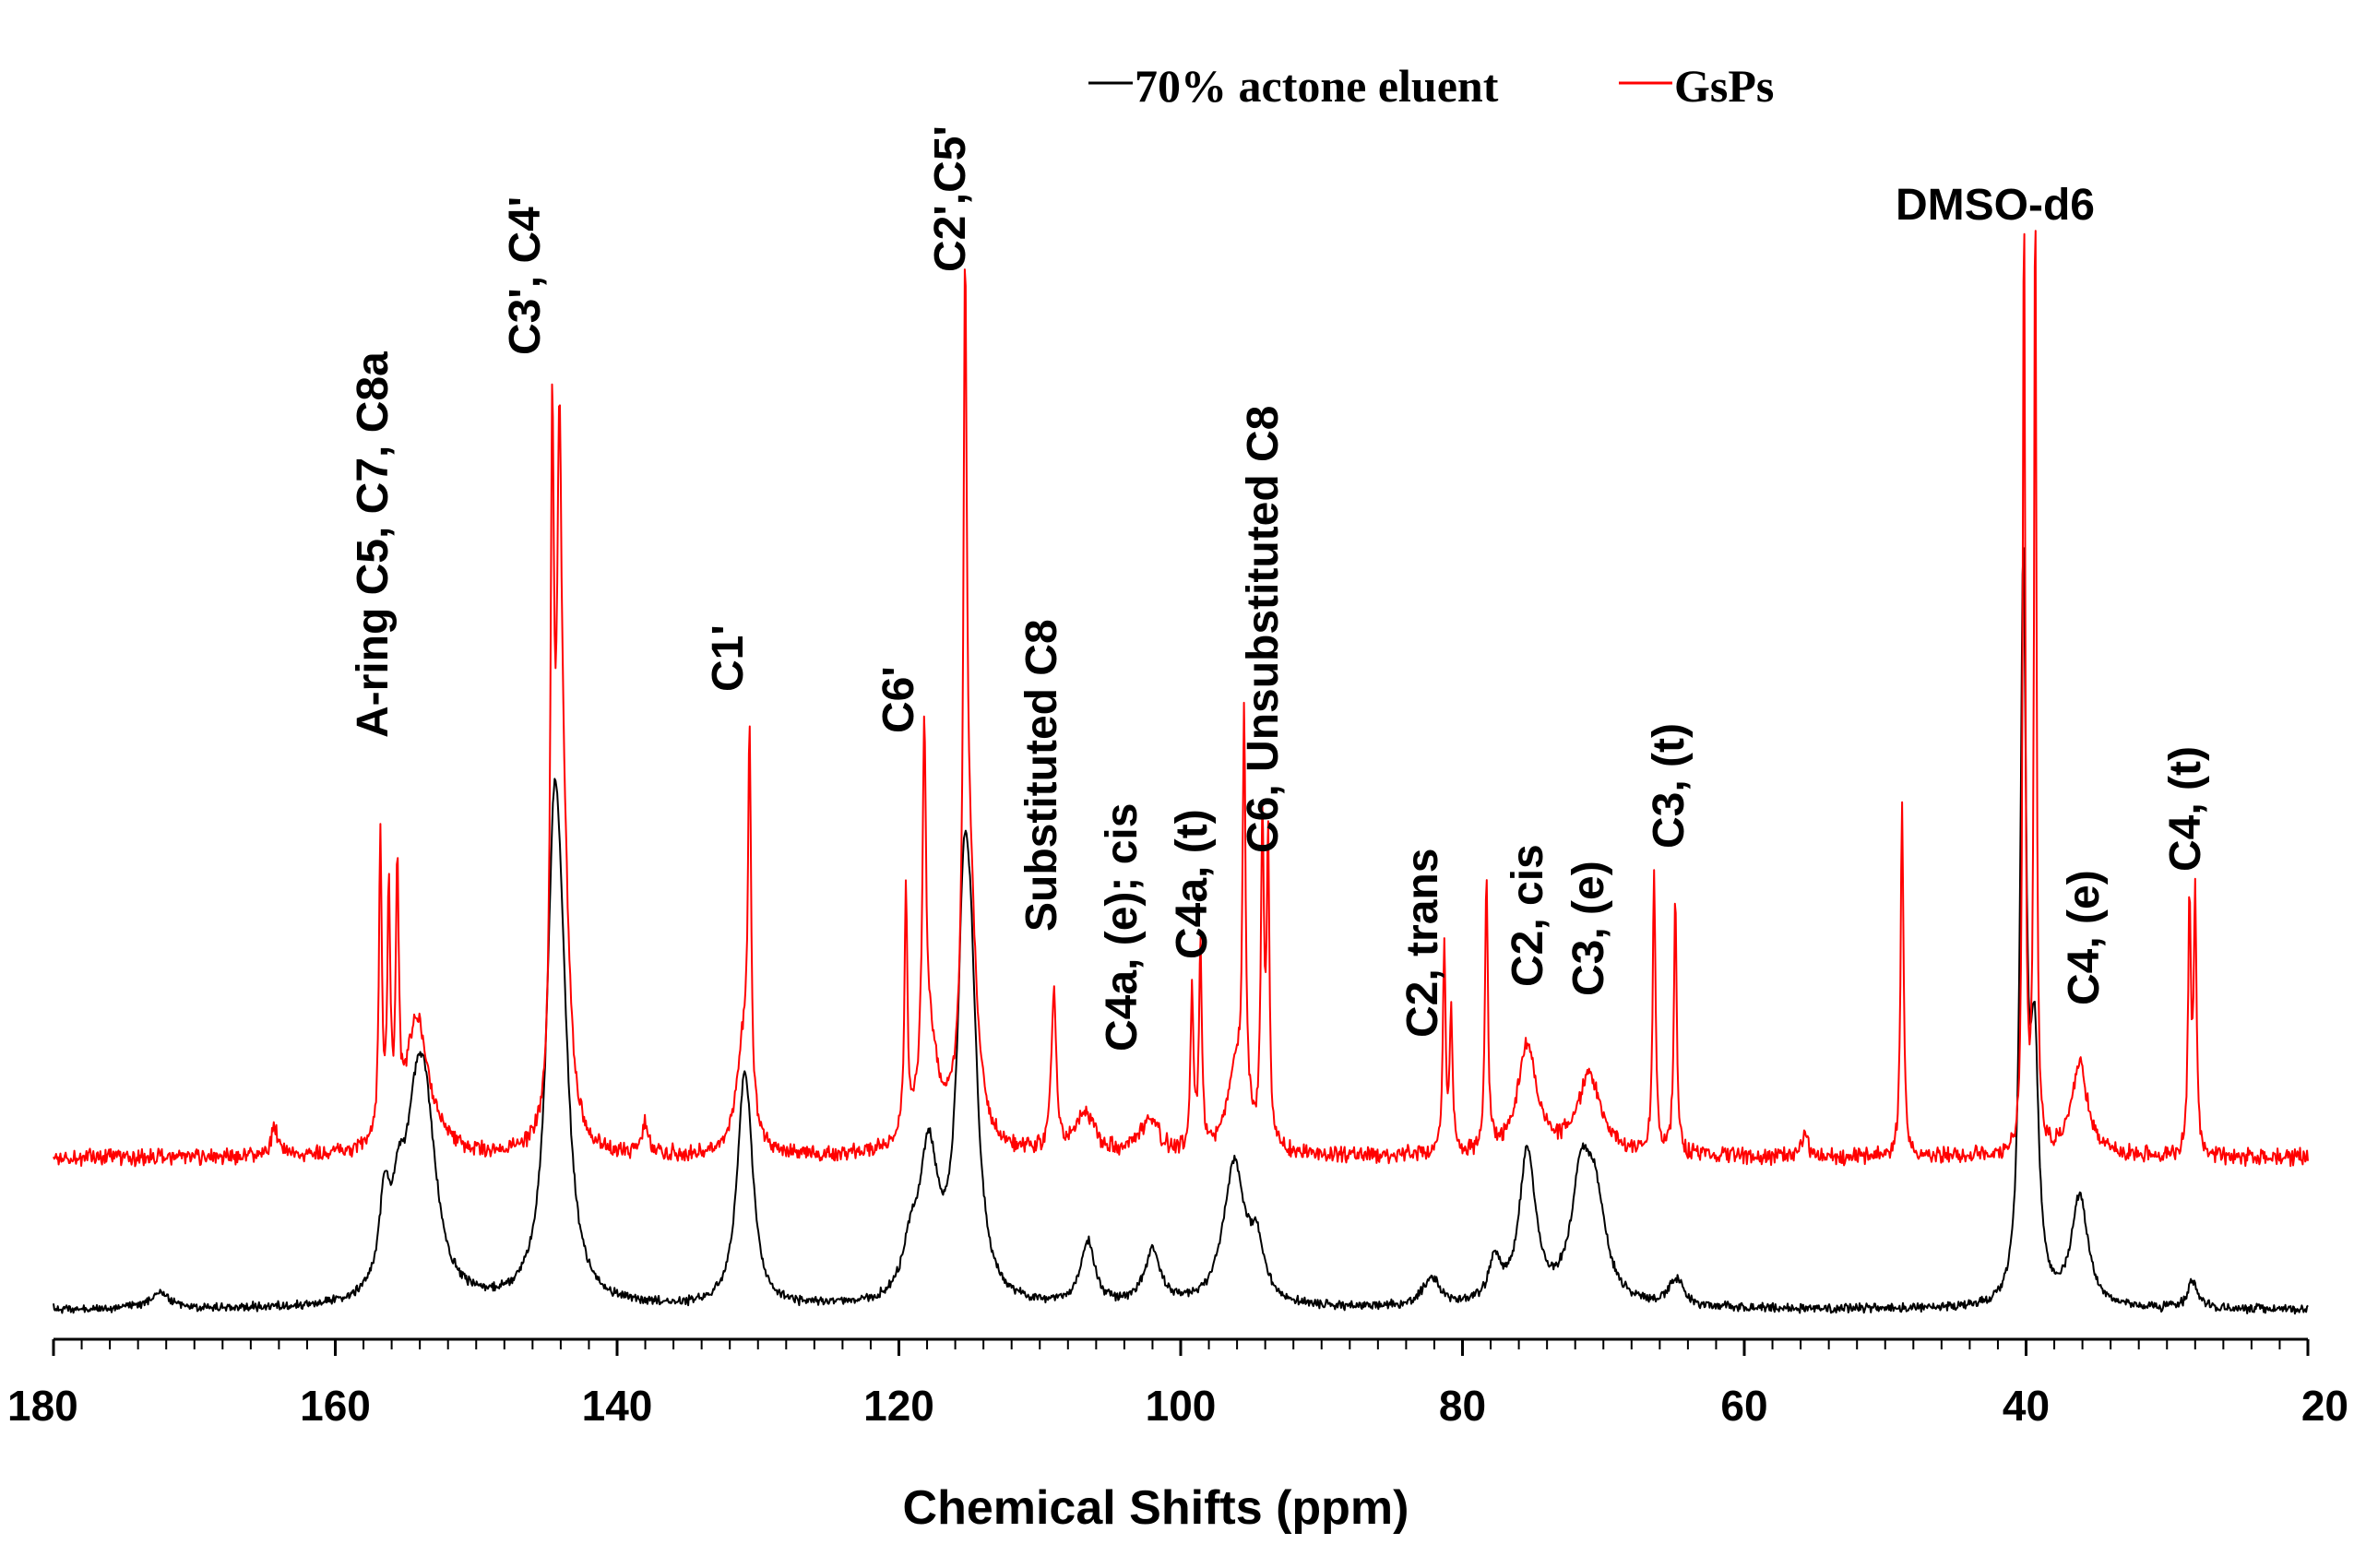 Image resolution: width=2354 pixels, height=1568 pixels. Describe the element at coordinates (1462, 1406) in the screenshot. I see `x-tick-label: 80` at that location.